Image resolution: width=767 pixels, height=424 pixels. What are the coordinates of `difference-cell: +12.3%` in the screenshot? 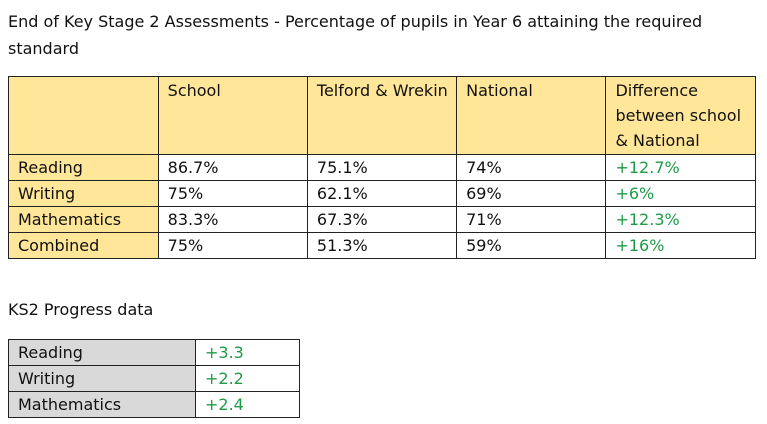 It's located at (680, 219).